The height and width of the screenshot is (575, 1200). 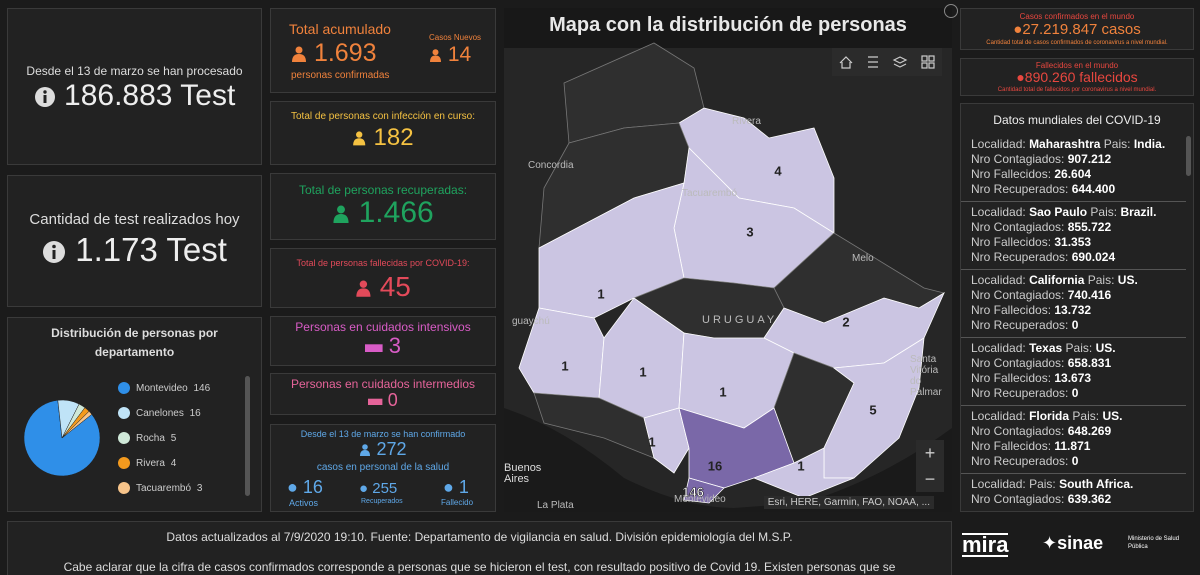 I want to click on value: 45, so click(x=383, y=287).